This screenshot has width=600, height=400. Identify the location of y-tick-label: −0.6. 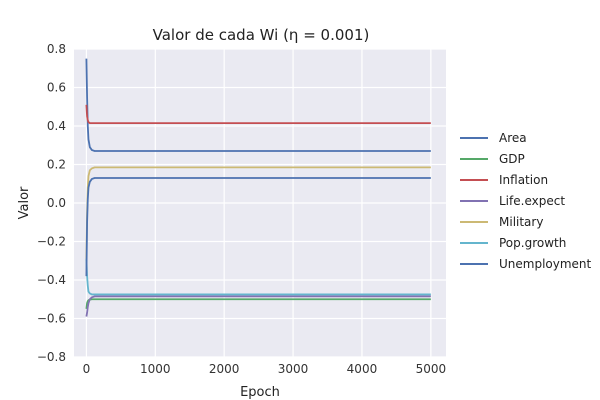
(51, 319).